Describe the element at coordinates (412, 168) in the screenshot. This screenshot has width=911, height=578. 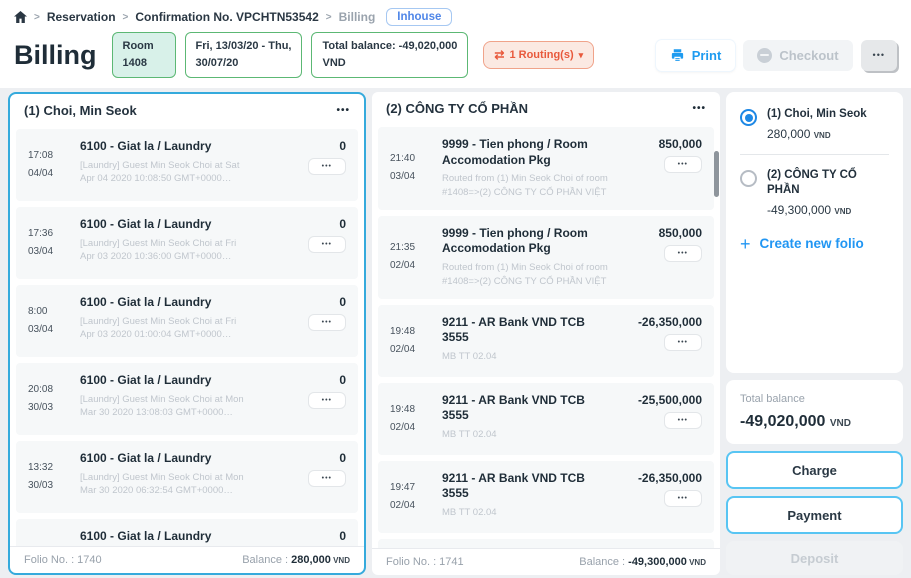
I see `transaction-datetime: 21:40 03/04` at that location.